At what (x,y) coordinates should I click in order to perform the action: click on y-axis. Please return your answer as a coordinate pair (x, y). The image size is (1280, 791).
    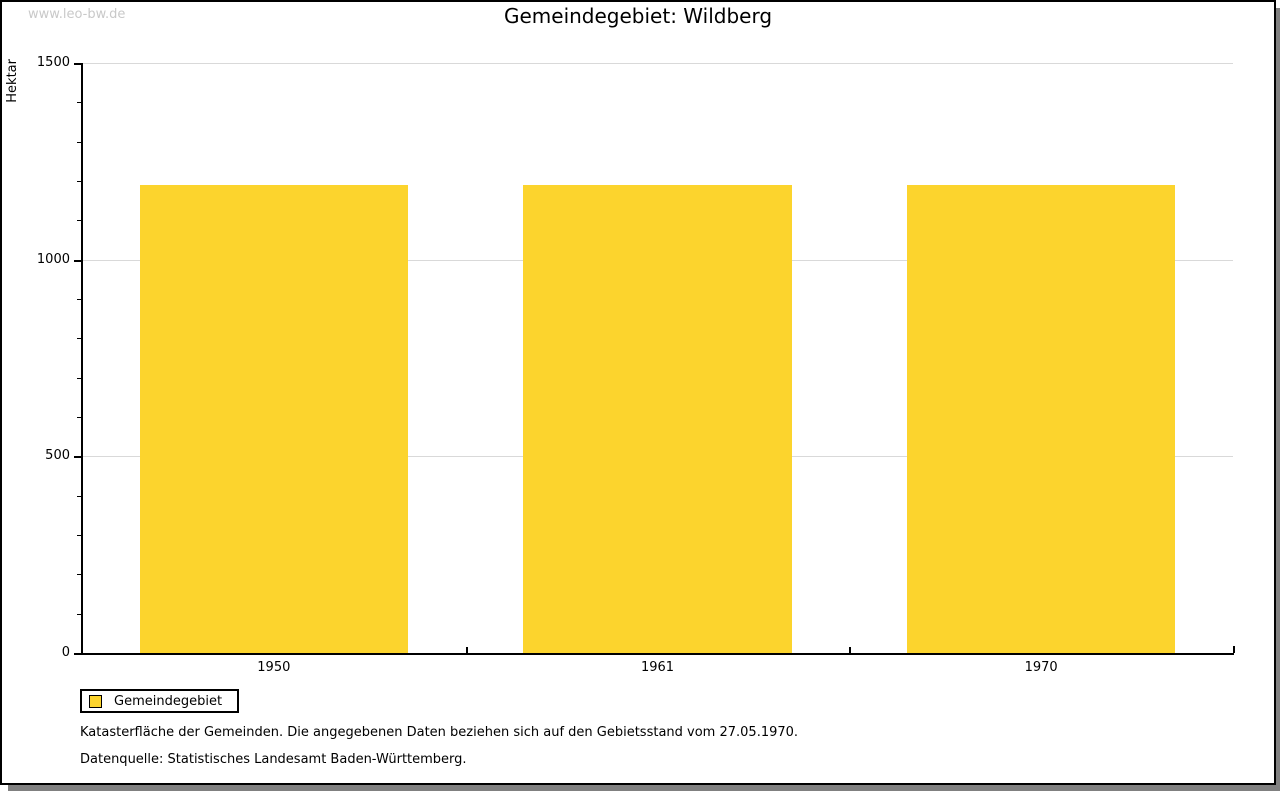
    Looking at the image, I should click on (82, 359).